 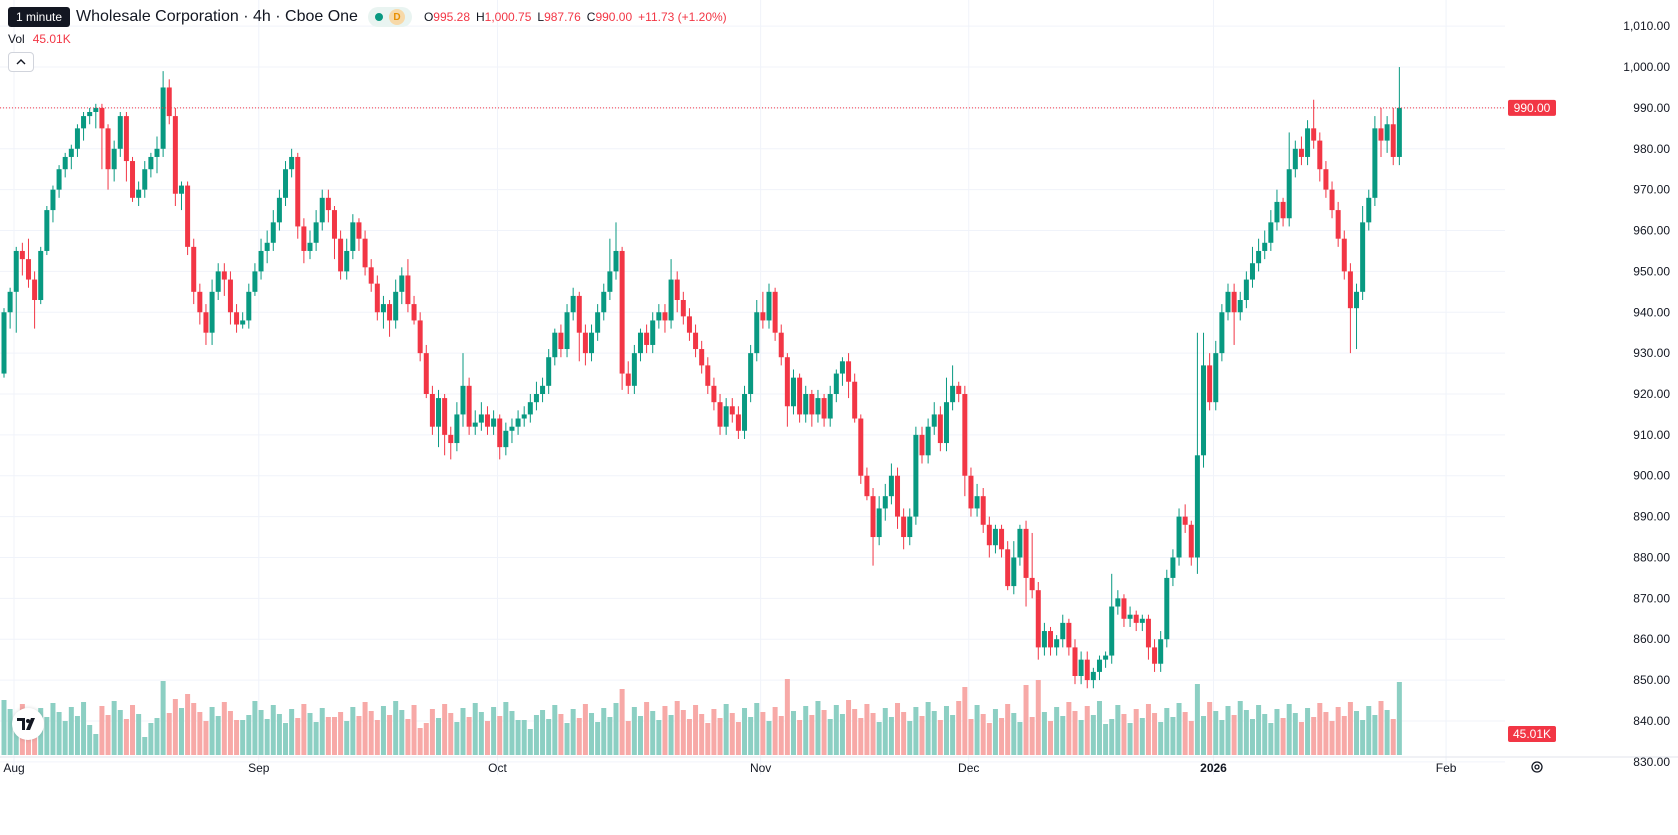 What do you see at coordinates (51, 39) in the screenshot?
I see `volume-value: 45.01K` at bounding box center [51, 39].